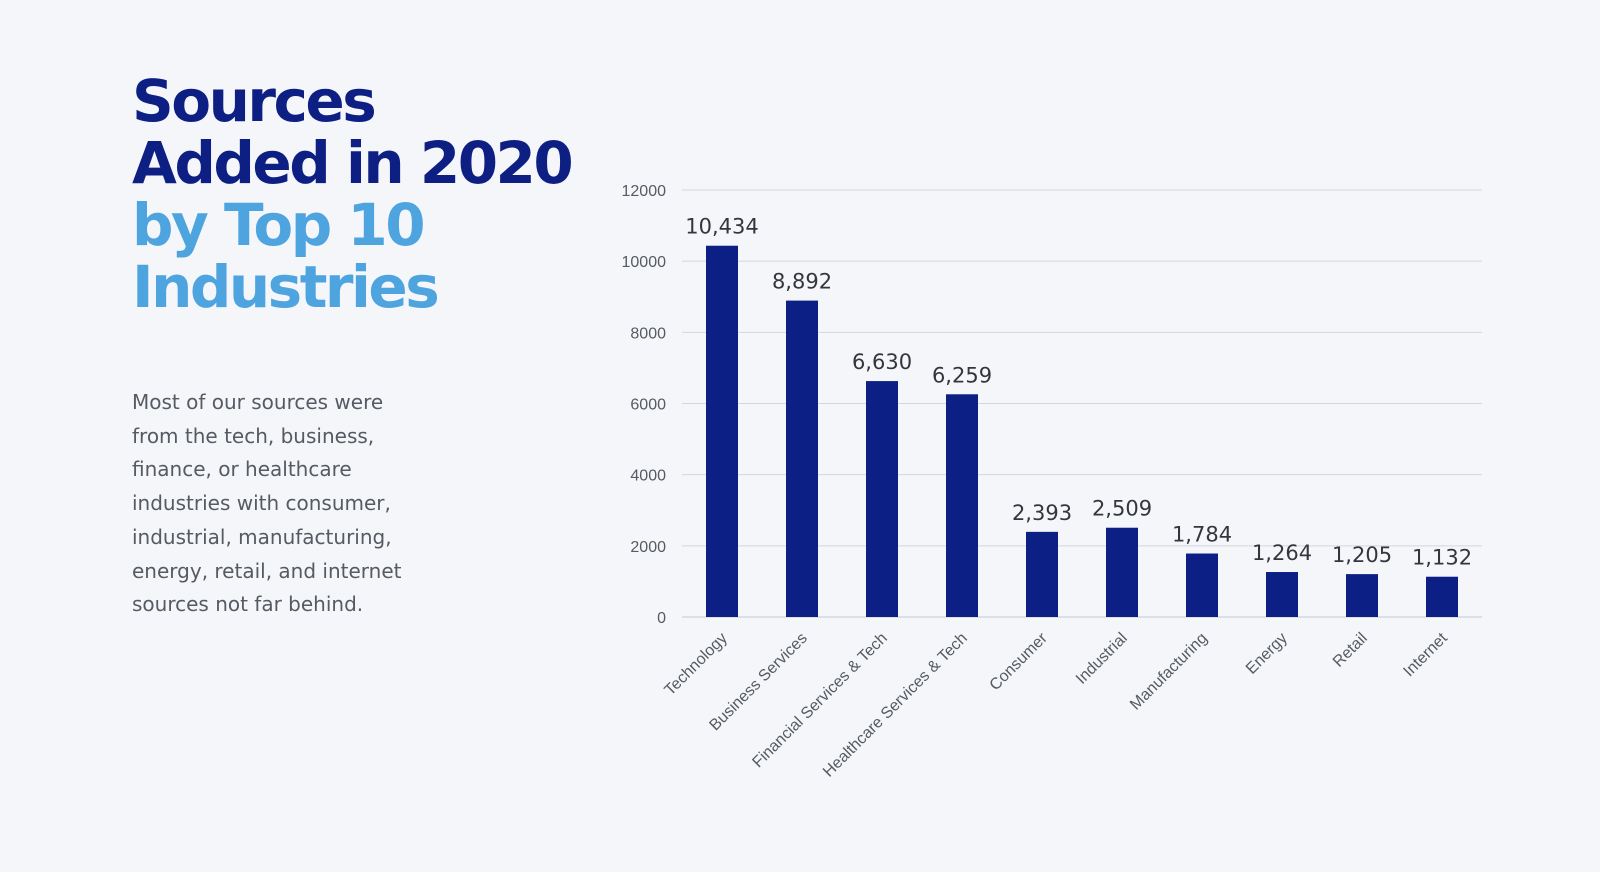  I want to click on x-tick-label: Consumer, so click(1019, 661).